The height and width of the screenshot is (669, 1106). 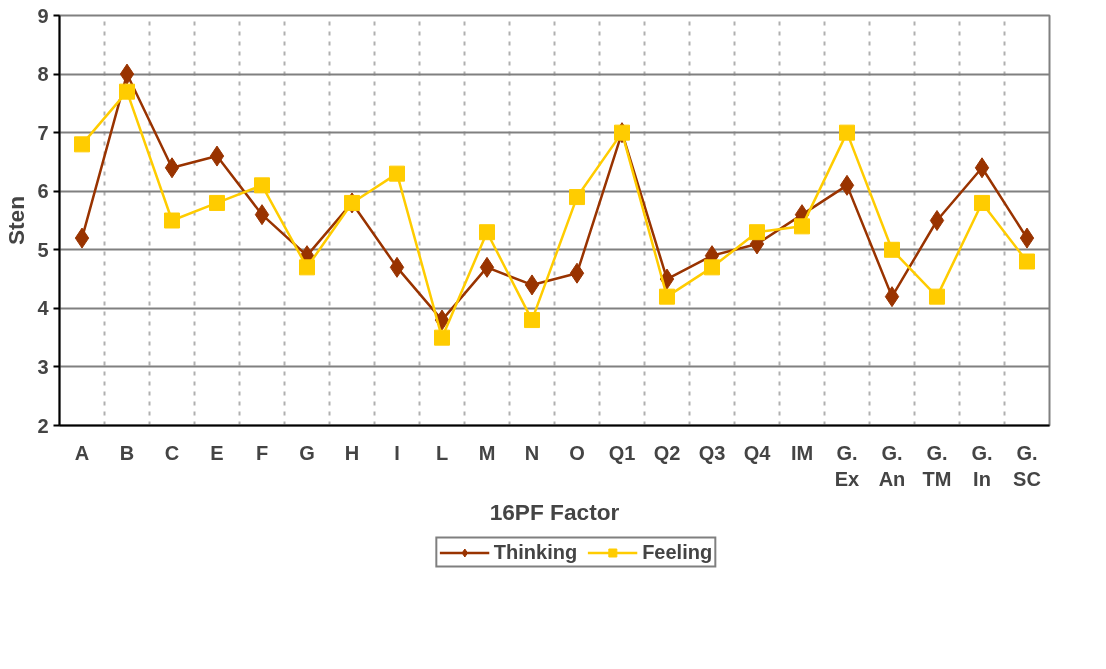 I want to click on x-tick-label: E, so click(x=217, y=452).